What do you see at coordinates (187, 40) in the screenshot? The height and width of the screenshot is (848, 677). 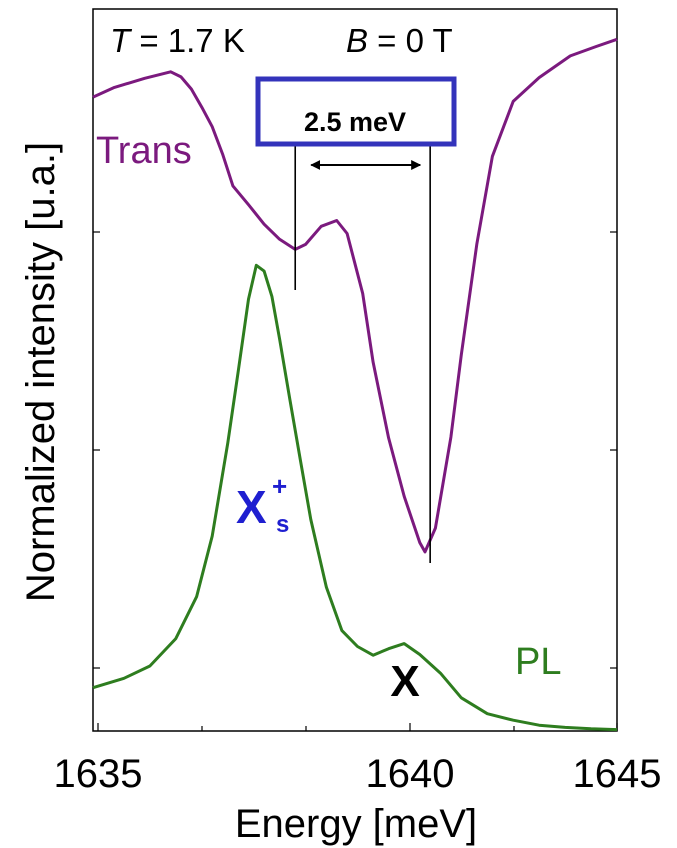 I see `temperature-value: = 1.7 K` at bounding box center [187, 40].